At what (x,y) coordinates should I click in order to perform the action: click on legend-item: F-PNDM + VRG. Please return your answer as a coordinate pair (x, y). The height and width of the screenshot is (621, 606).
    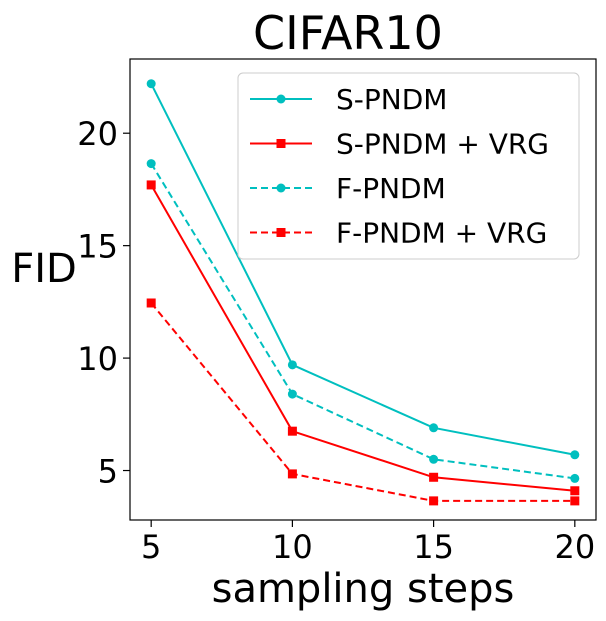
    Looking at the image, I should click on (398, 233).